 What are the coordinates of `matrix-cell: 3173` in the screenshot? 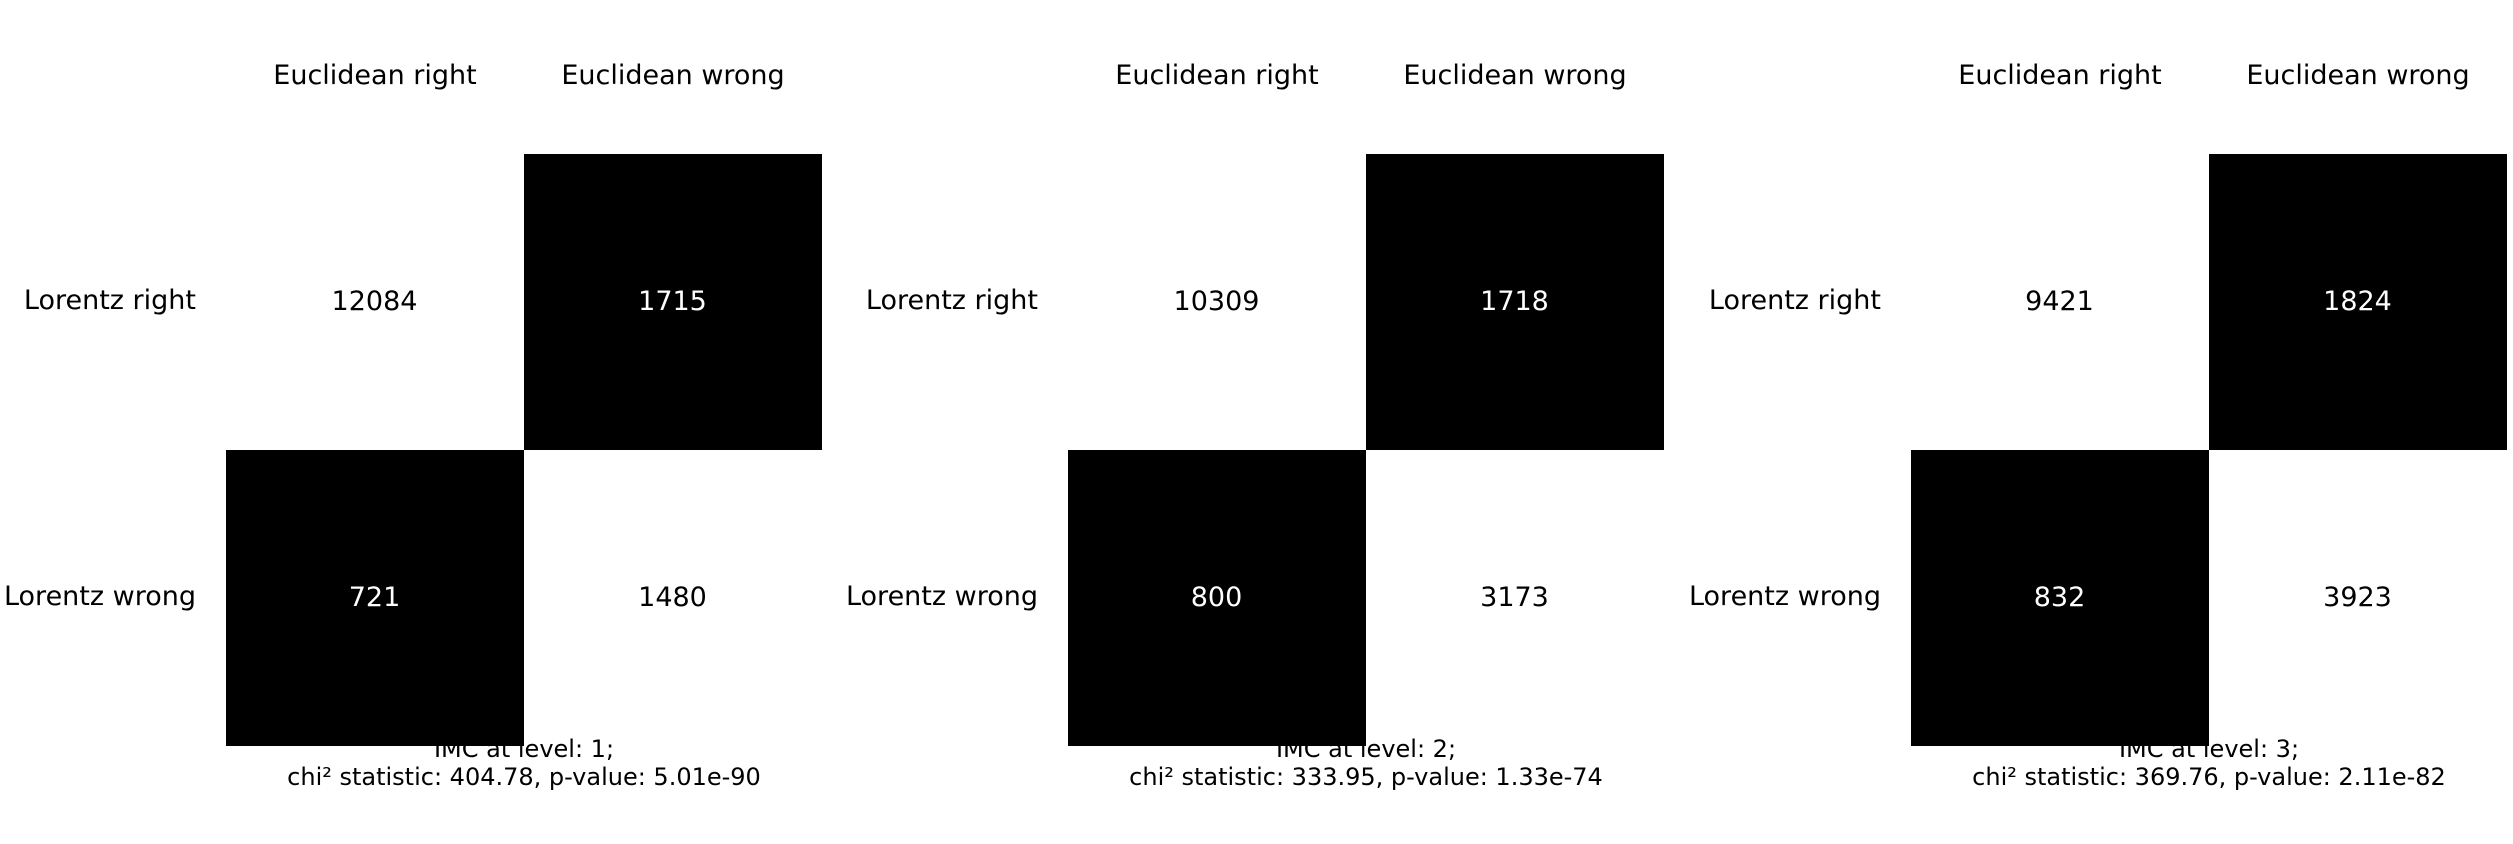 It's located at (1514, 597).